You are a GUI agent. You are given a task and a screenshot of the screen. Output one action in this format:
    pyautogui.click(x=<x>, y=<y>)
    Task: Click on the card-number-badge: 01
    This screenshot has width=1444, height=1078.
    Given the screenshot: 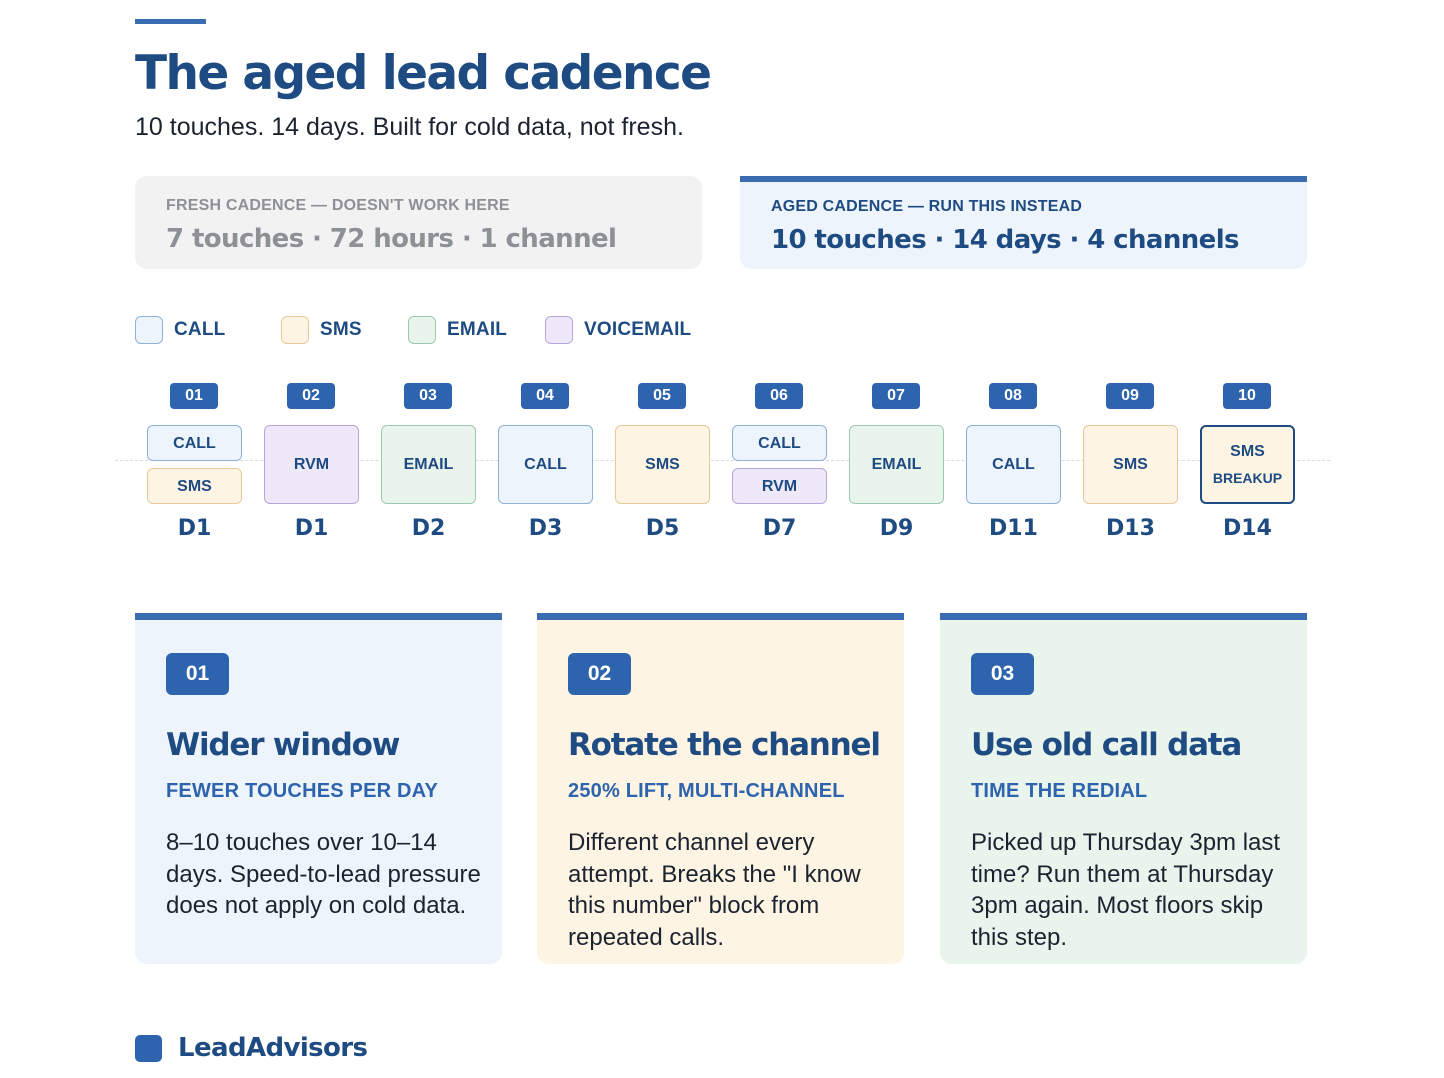 What is the action you would take?
    pyautogui.click(x=197, y=674)
    